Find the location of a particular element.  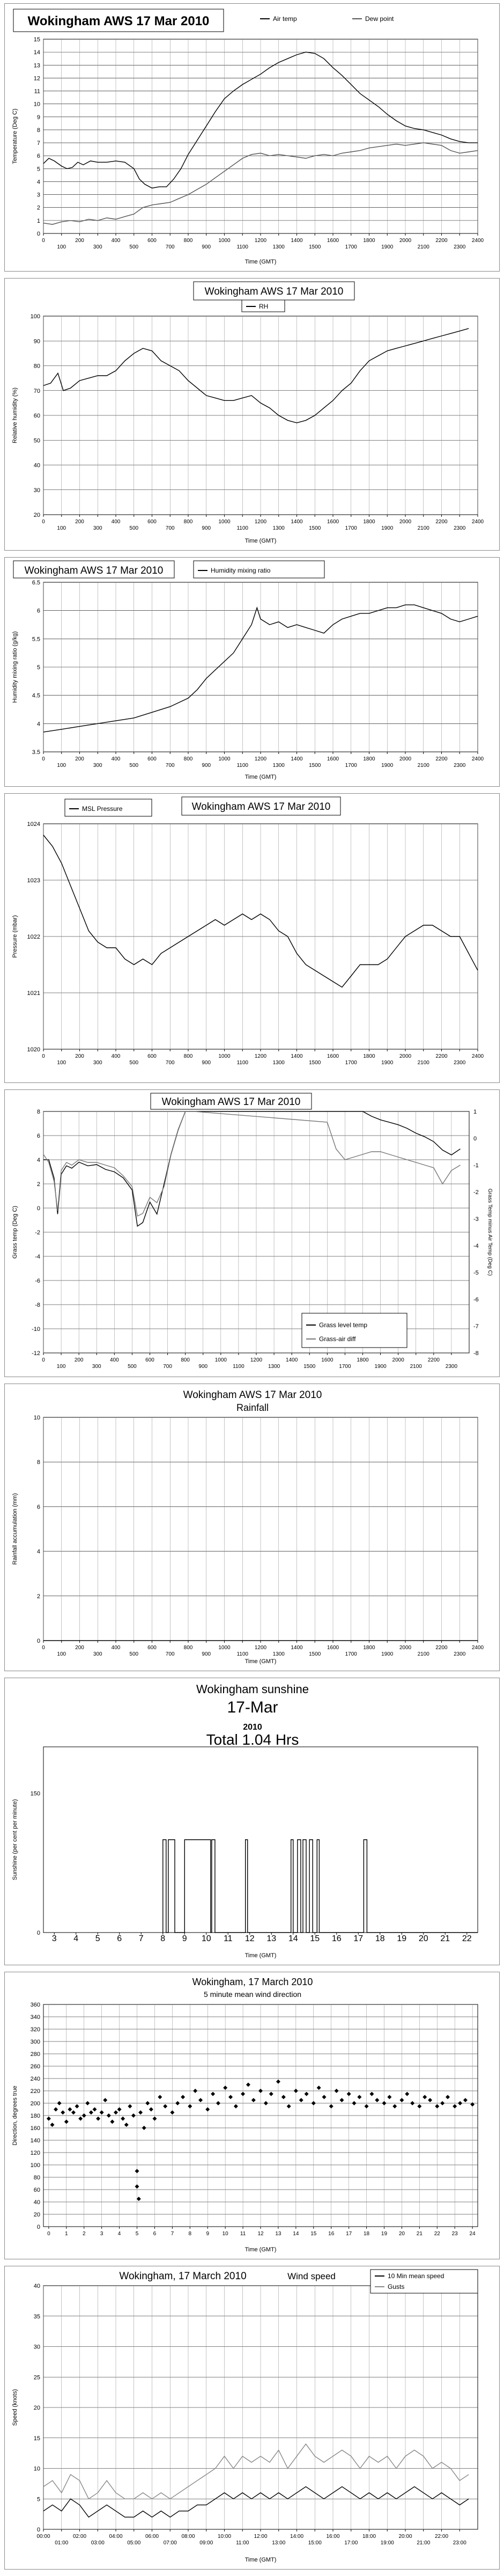

y-right-tick-label: -4 is located at coordinates (476, 1246).